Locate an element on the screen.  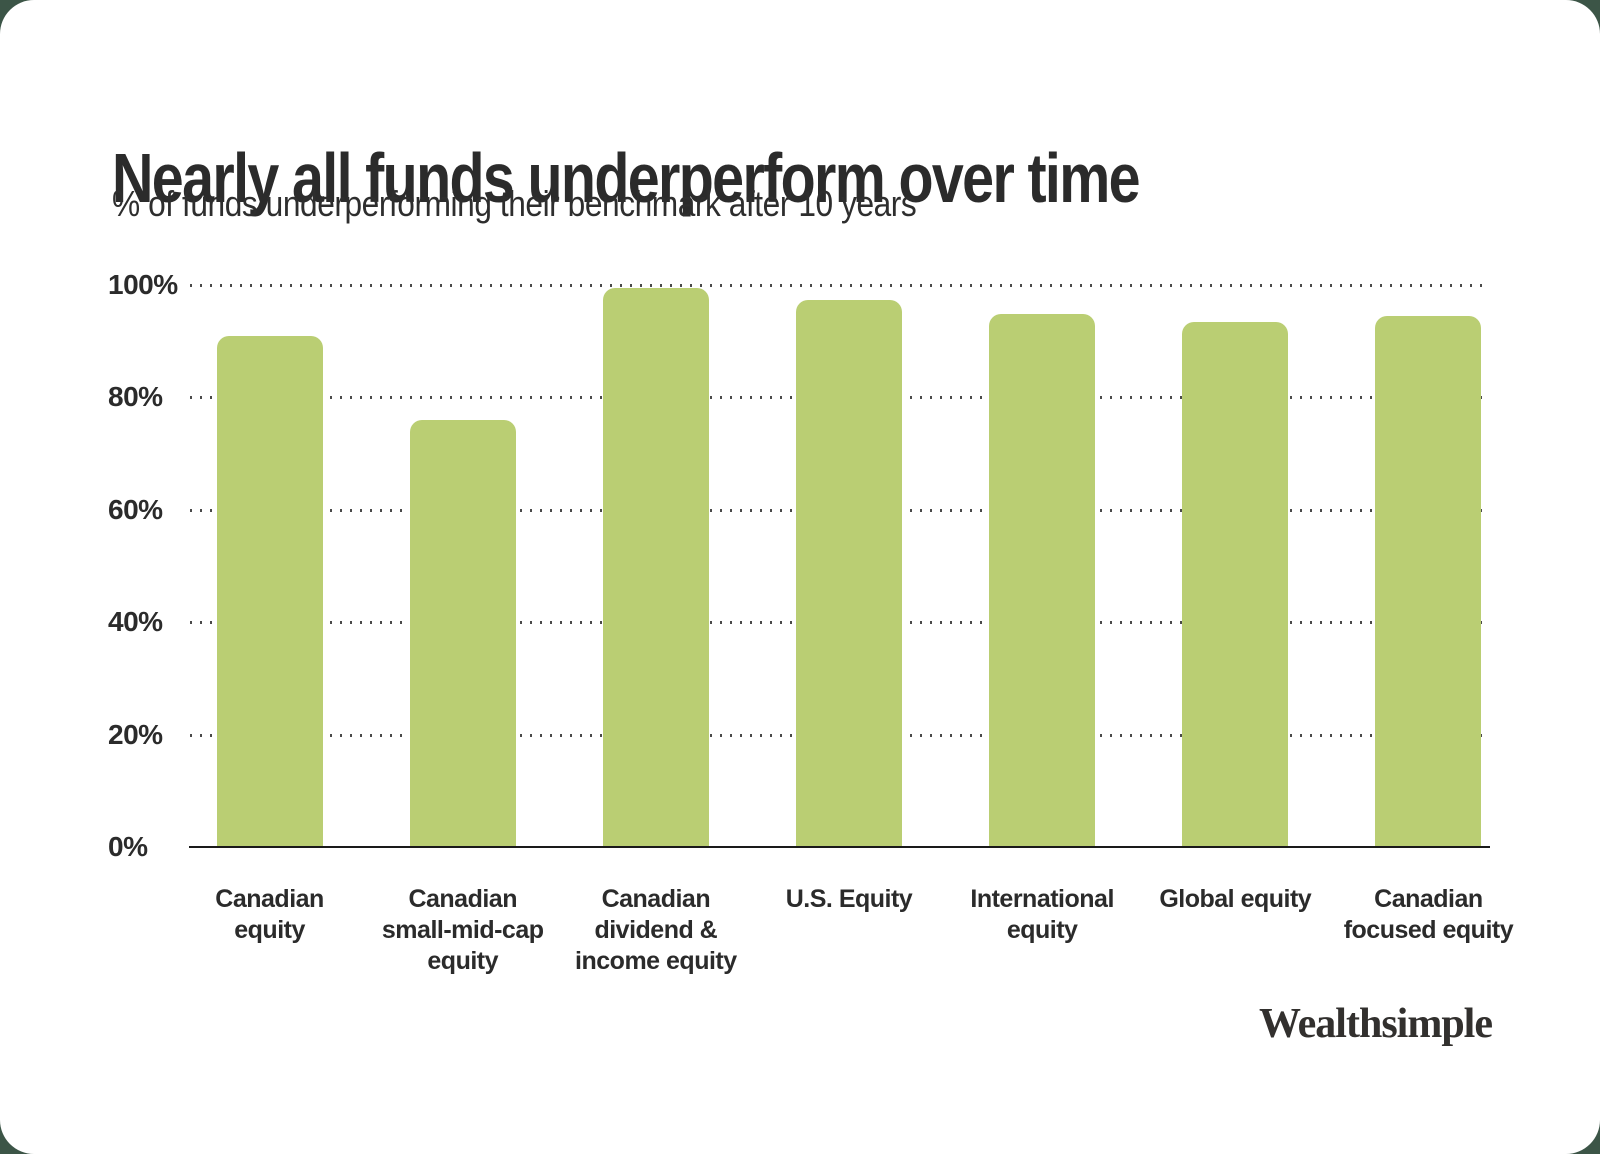
y-tick-label: 40% is located at coordinates (135, 622).